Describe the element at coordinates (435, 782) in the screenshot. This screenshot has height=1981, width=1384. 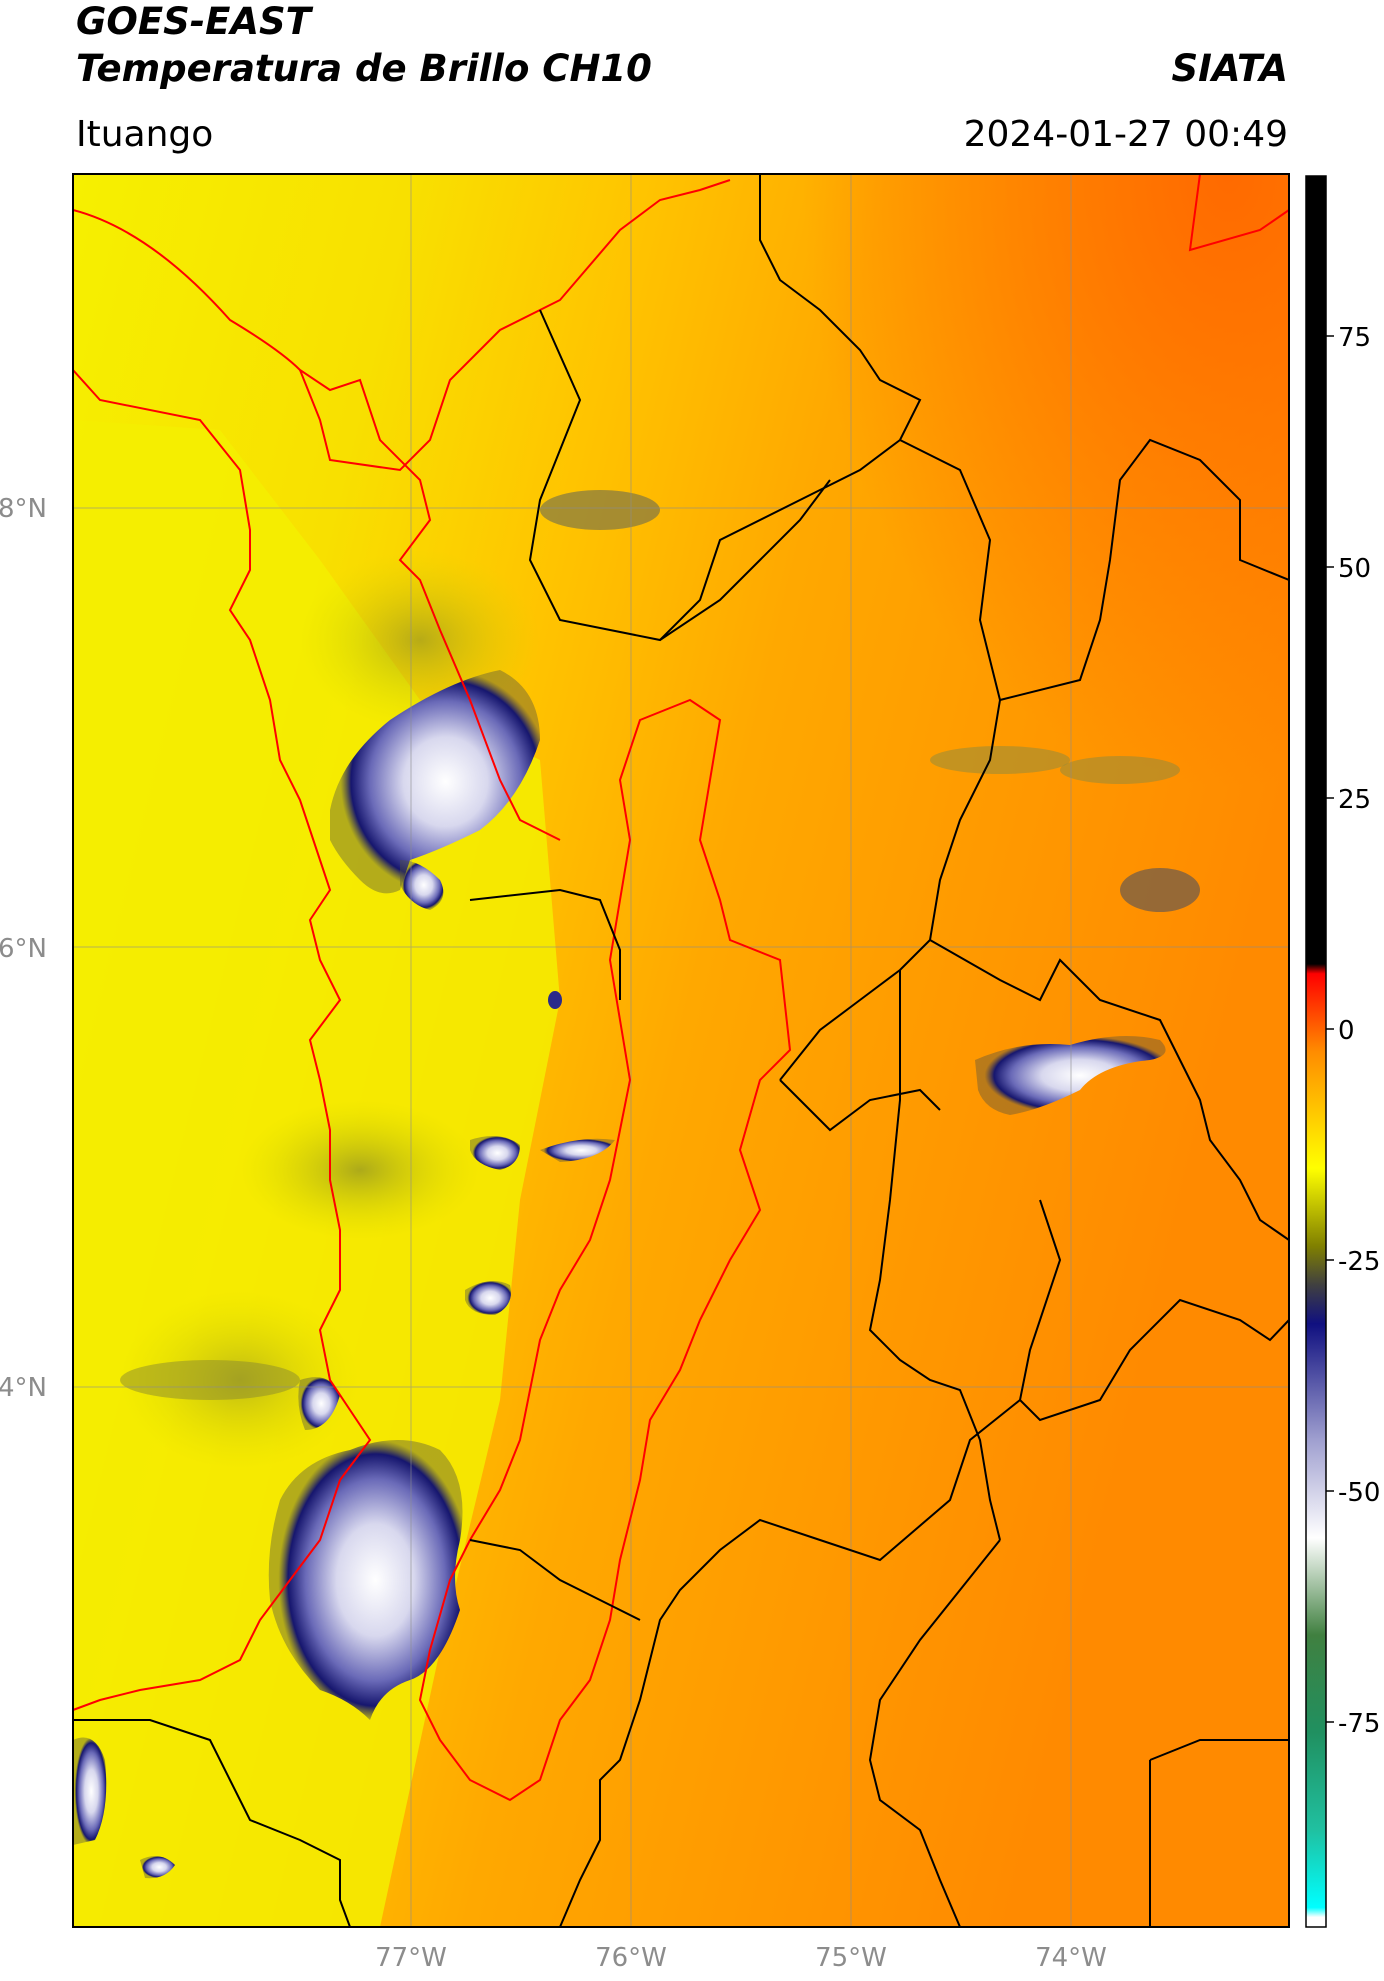
I see `cloud-uraba` at that location.